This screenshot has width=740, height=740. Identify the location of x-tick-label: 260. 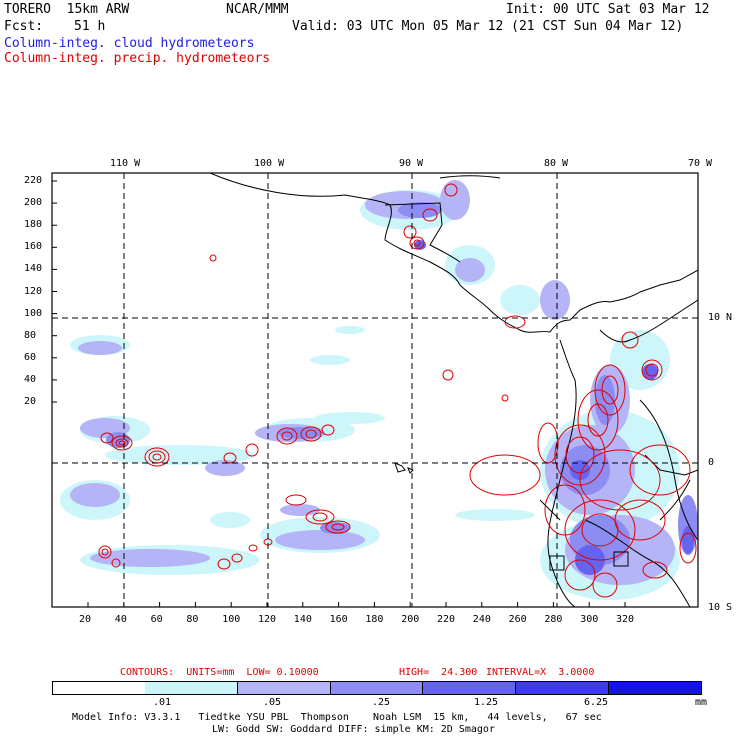
(517, 619).